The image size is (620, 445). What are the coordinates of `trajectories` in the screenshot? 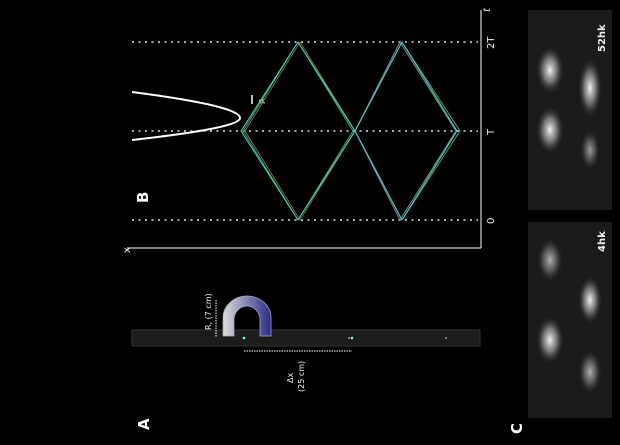 It's located at (350, 131).